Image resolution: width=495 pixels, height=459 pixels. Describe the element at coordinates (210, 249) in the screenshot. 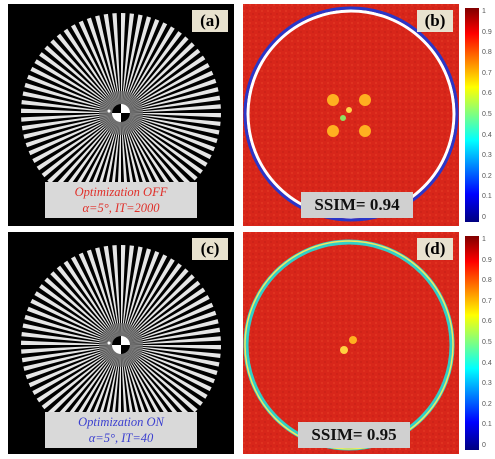

I see `panel-label-c: (c)` at that location.